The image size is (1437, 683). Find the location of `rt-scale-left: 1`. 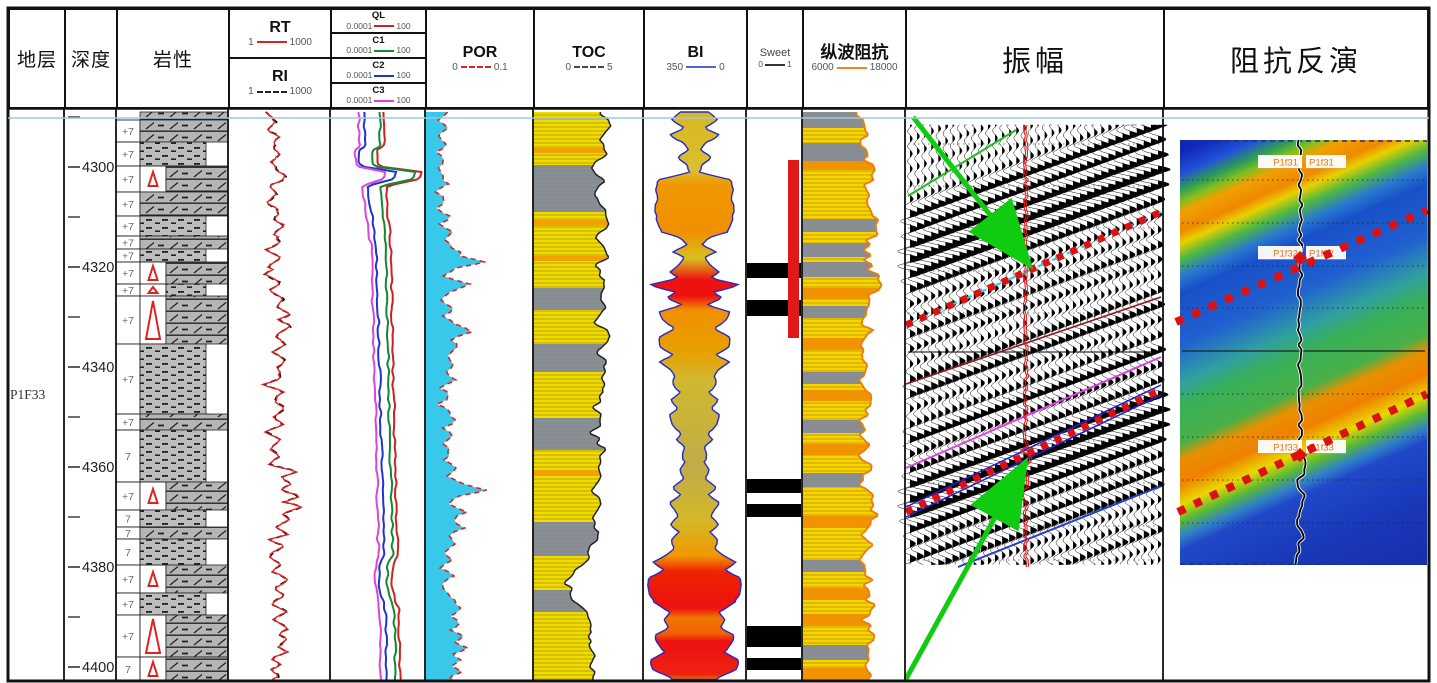

rt-scale-left: 1 is located at coordinates (251, 42).